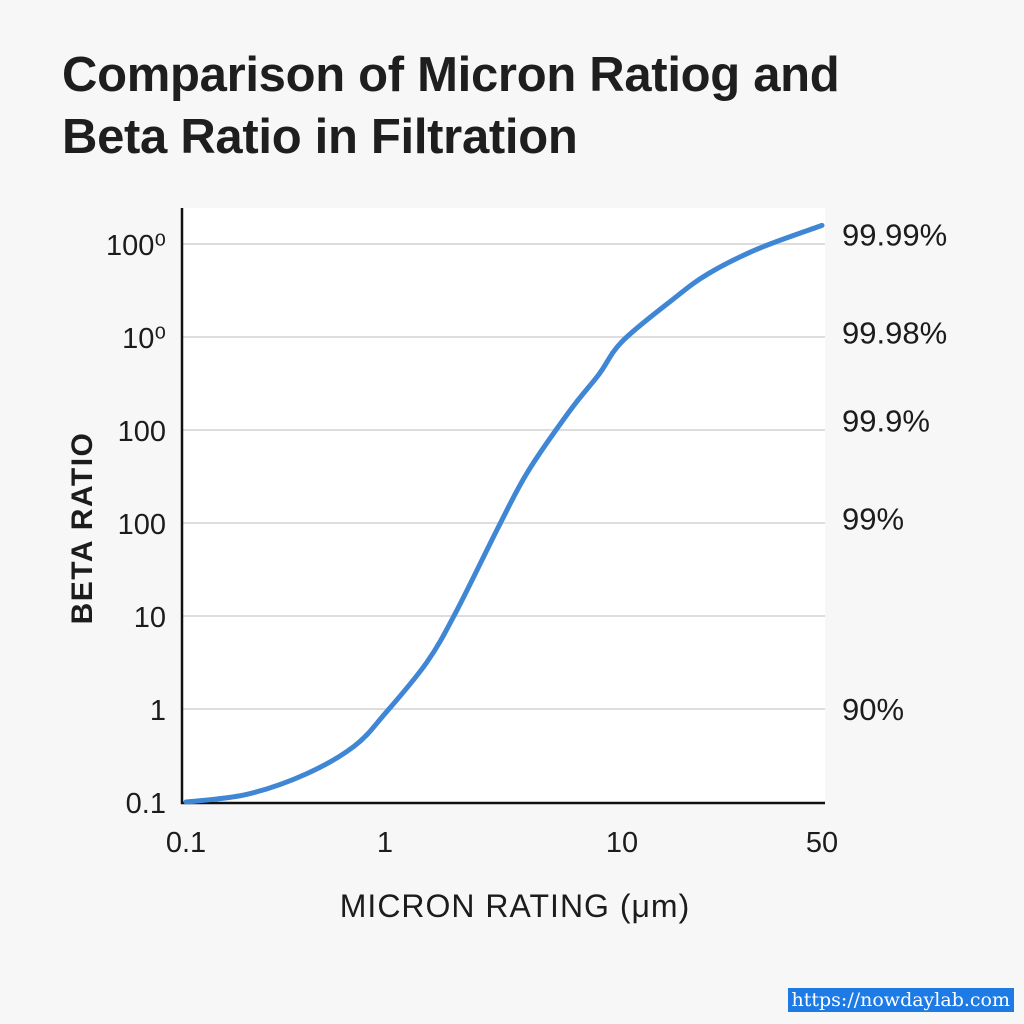 The image size is (1024, 1024). I want to click on x-tick-label: 10, so click(622, 843).